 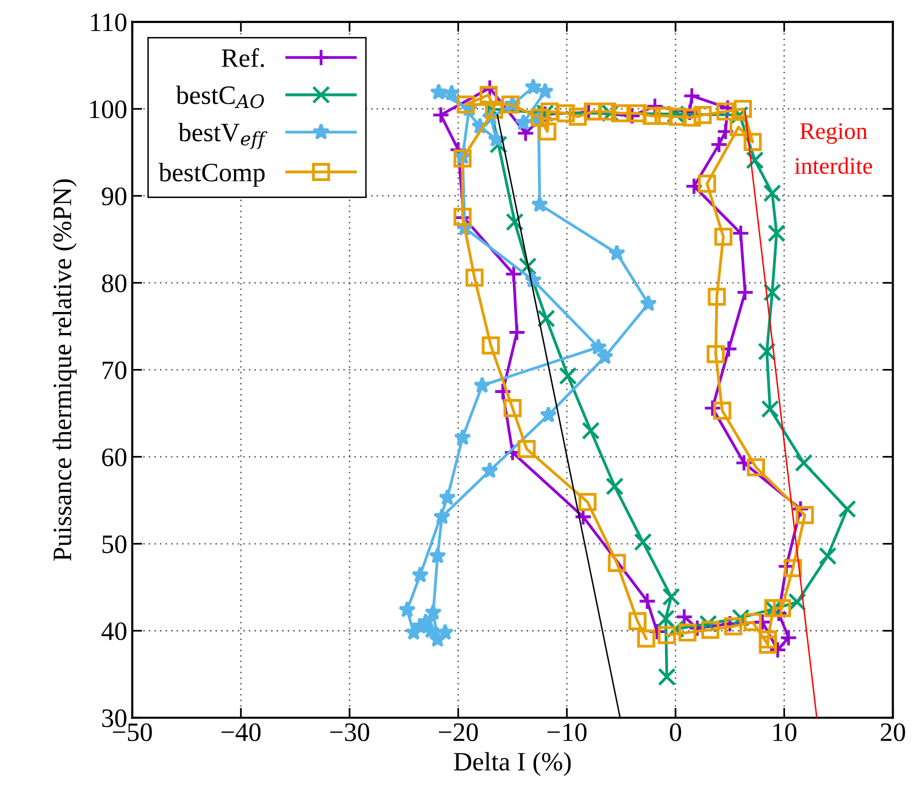 I want to click on x-tick-label: 0, so click(x=676, y=732).